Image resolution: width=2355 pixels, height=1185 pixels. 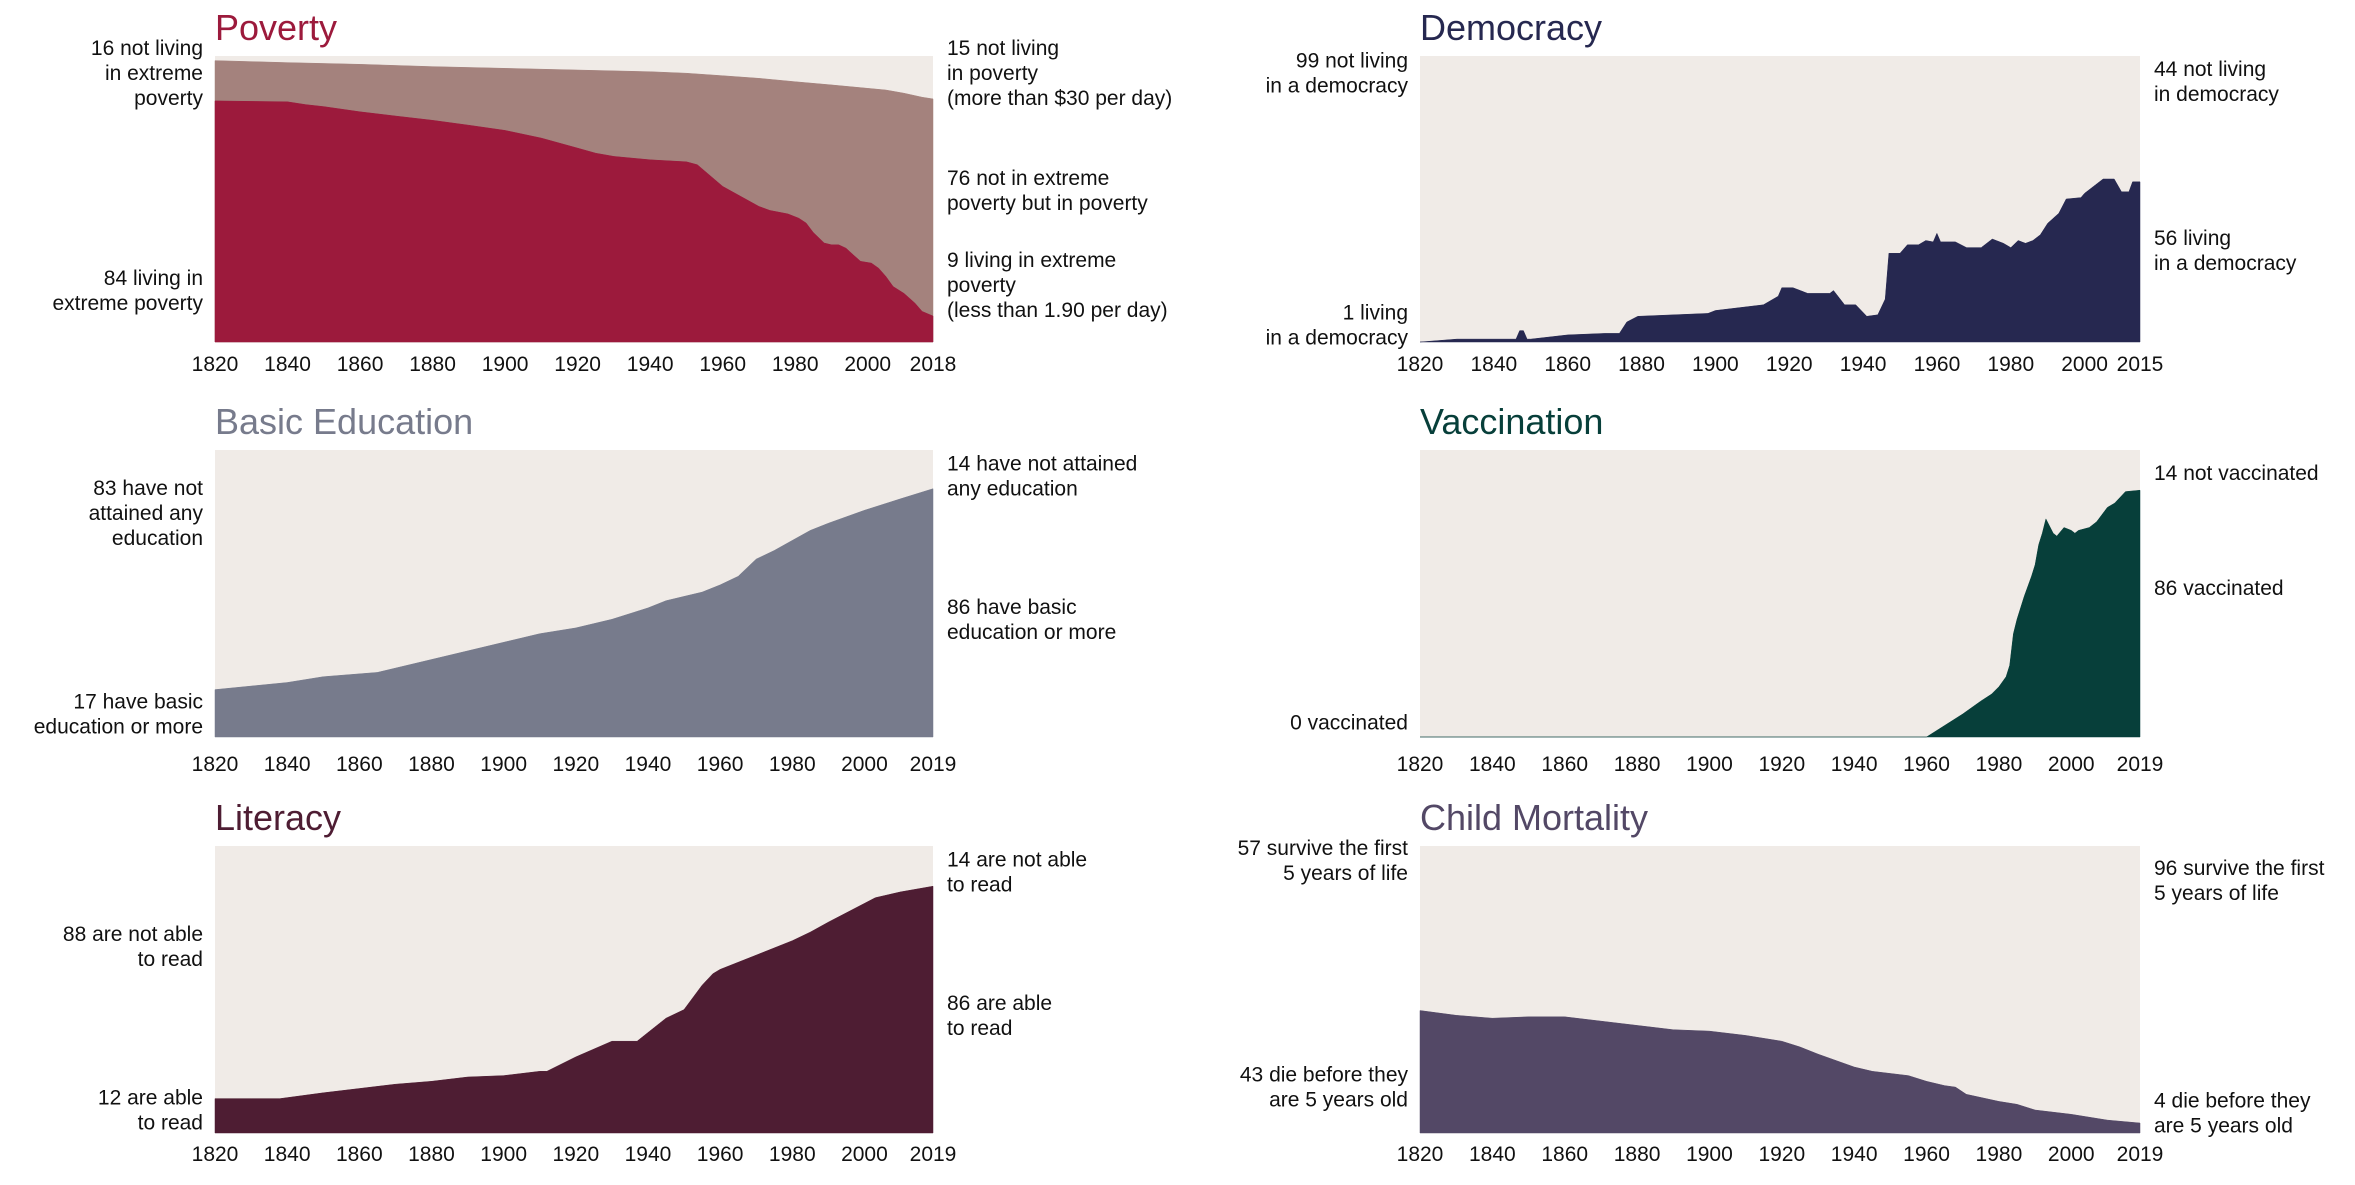 I want to click on annotation-line: 86 vaccinated, so click(x=2219, y=588).